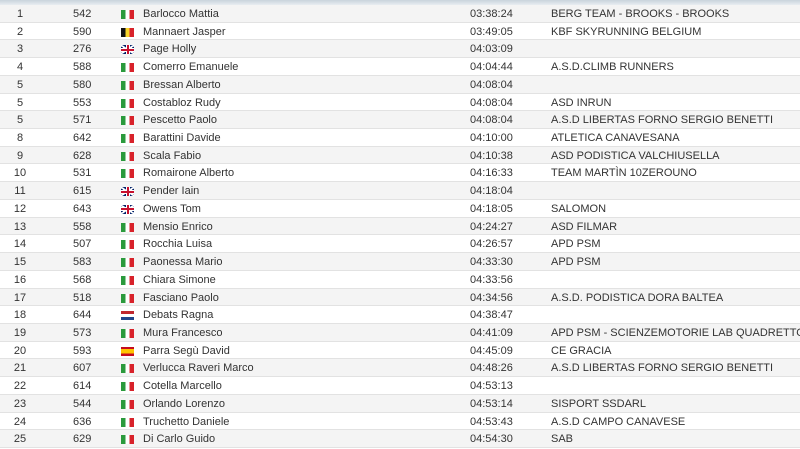 Image resolution: width=800 pixels, height=449 pixels. What do you see at coordinates (400, 262) in the screenshot?
I see `table-row: 15 583 Paonessa Mario 04:33:30 APD PSM` at bounding box center [400, 262].